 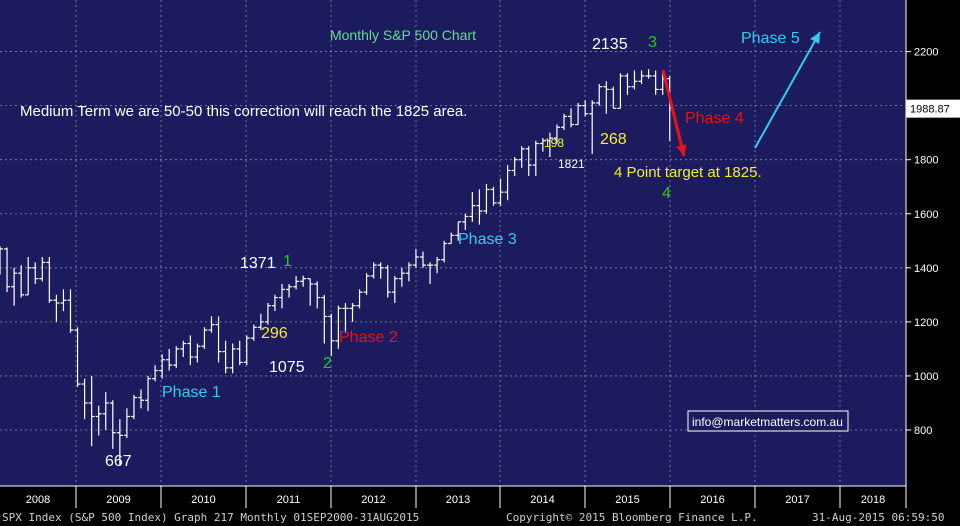 What do you see at coordinates (487, 239) in the screenshot?
I see `annotation-phase3: Phase 3` at bounding box center [487, 239].